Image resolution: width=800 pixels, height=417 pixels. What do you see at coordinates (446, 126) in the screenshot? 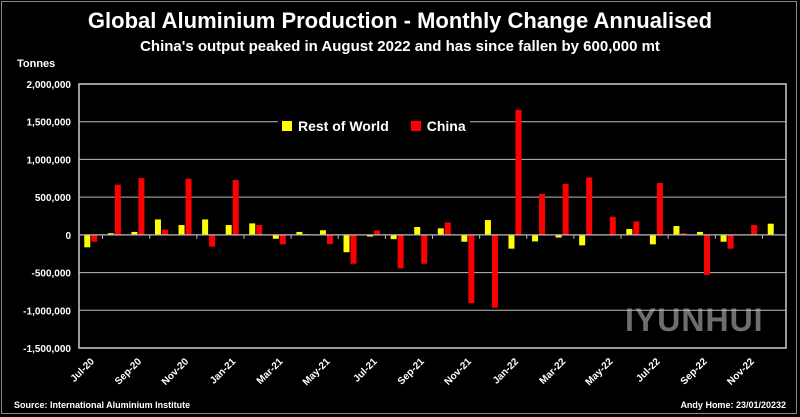
I see `legend-label-china: China` at bounding box center [446, 126].